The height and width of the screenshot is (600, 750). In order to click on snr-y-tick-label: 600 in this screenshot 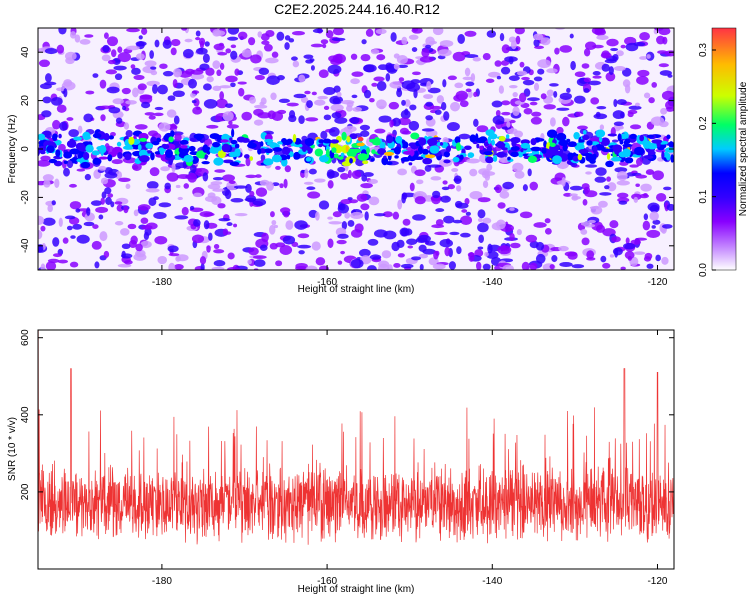, I will do `click(25, 337)`.